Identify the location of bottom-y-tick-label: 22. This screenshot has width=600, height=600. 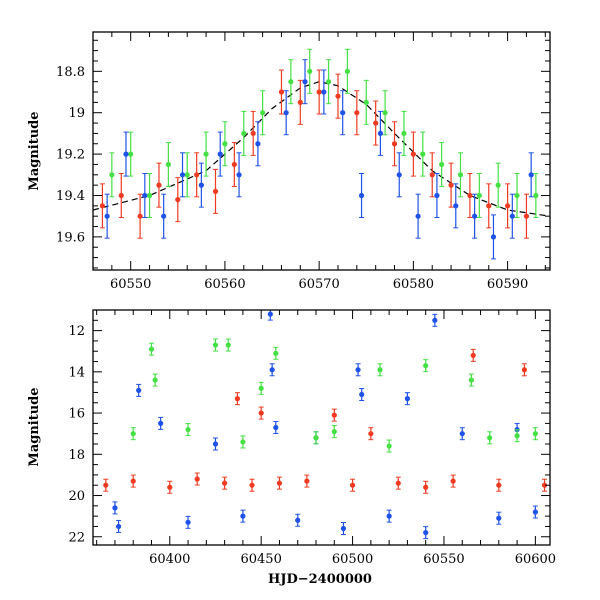
(76, 537).